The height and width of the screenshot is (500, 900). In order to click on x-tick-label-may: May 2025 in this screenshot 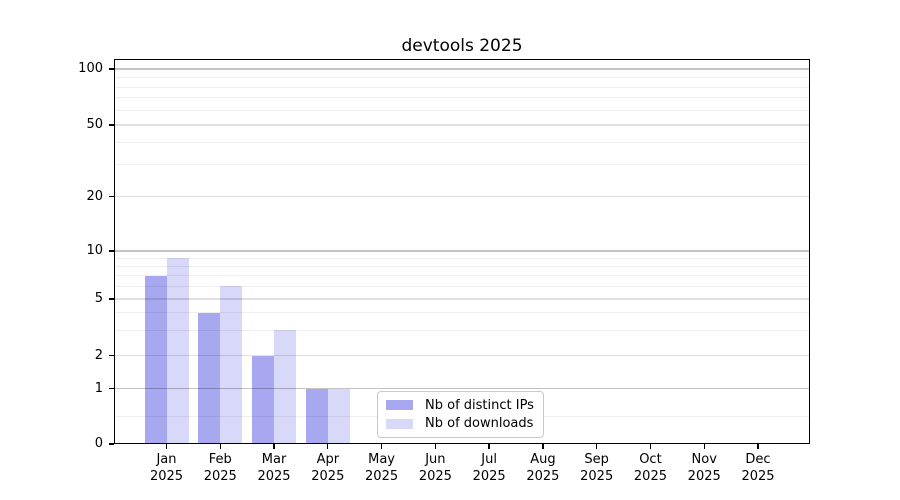, I will do `click(382, 468)`.